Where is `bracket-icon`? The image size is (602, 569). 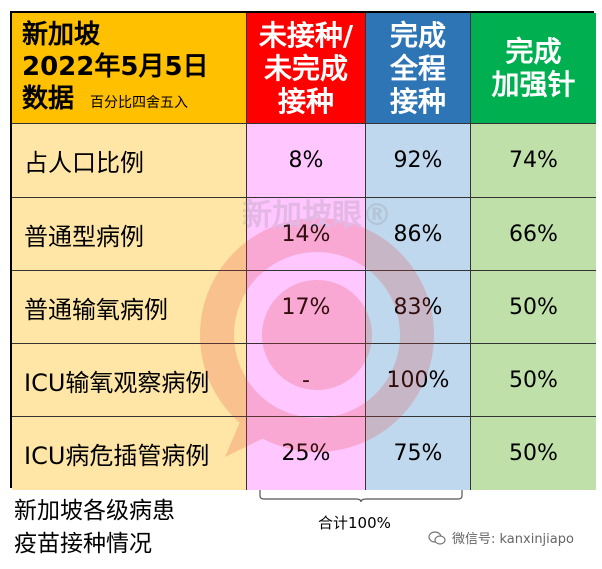 bracket-icon is located at coordinates (361, 495).